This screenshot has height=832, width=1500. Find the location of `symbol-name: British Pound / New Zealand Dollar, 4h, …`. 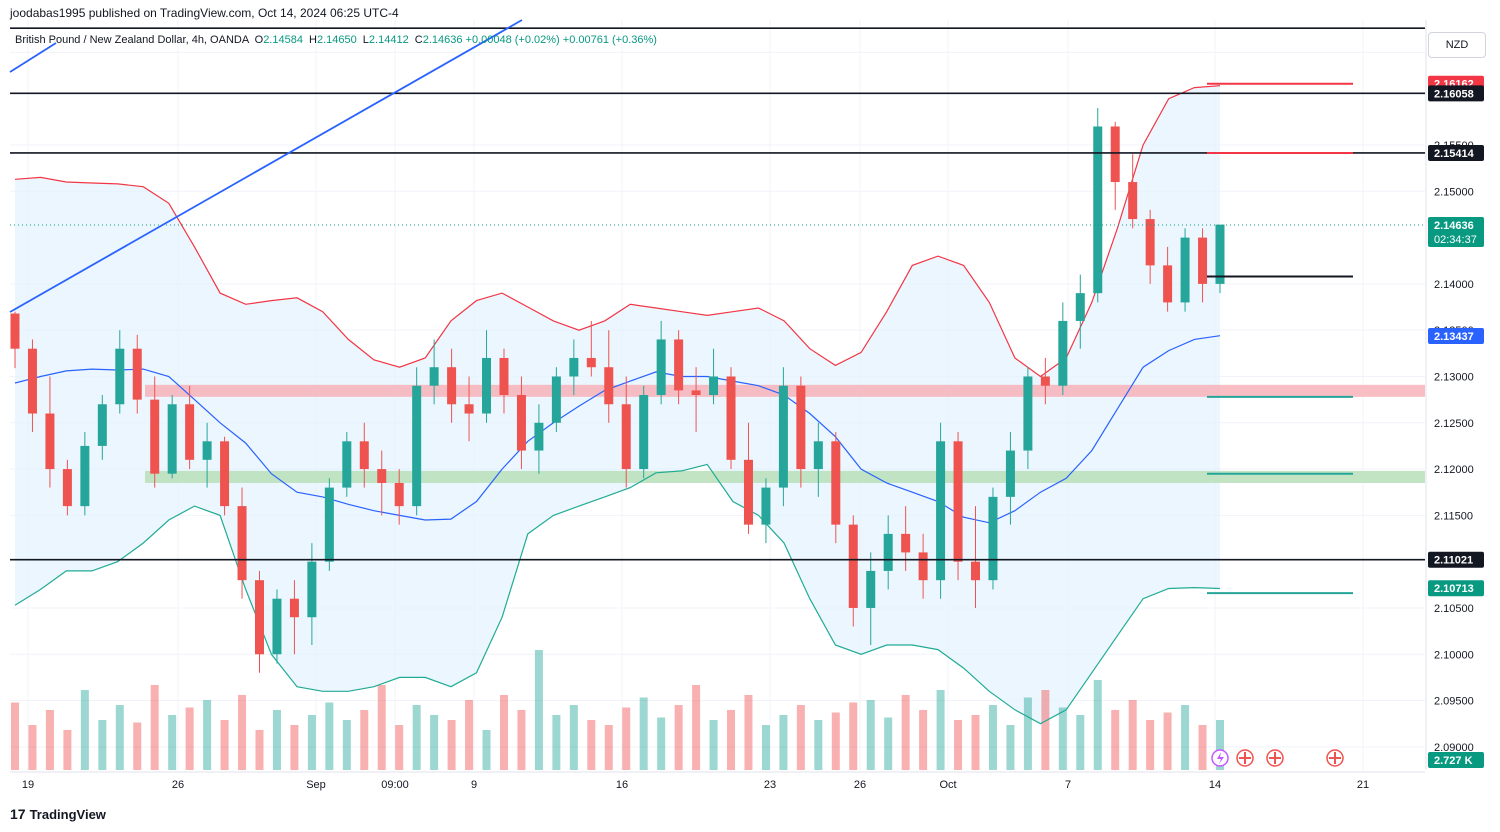

symbol-name: British Pound / New Zealand Dollar, 4h, … is located at coordinates (132, 40).